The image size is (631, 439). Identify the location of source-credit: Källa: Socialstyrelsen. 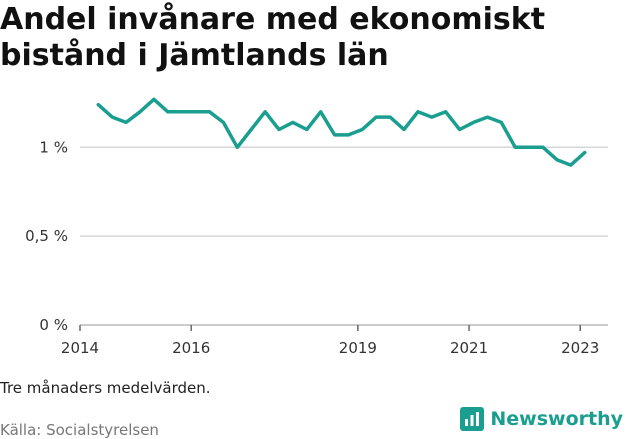
(79, 430).